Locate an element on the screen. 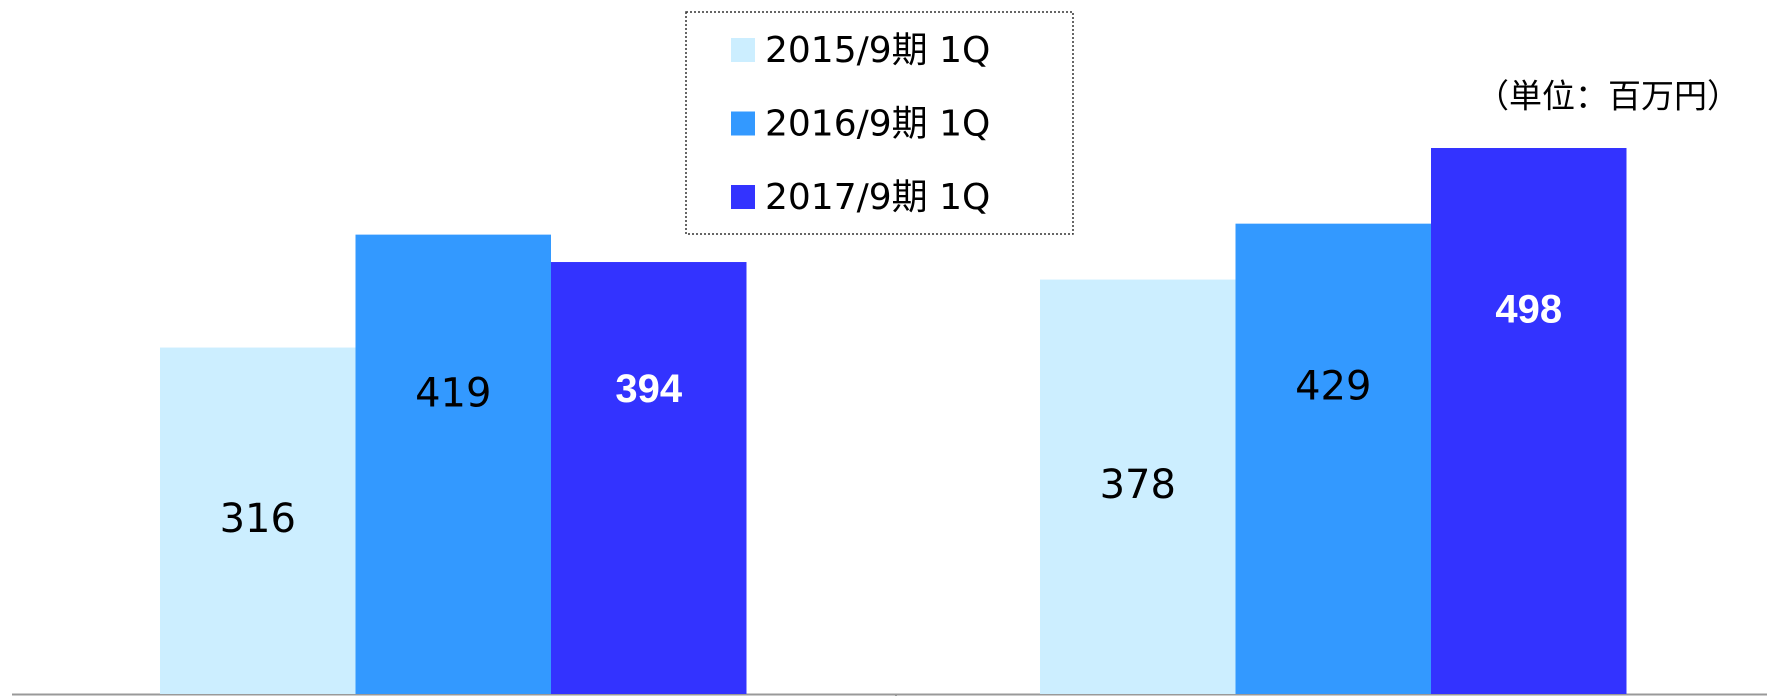 Image resolution: width=1767 pixels, height=696 pixels. data-label: 394 is located at coordinates (648, 389).